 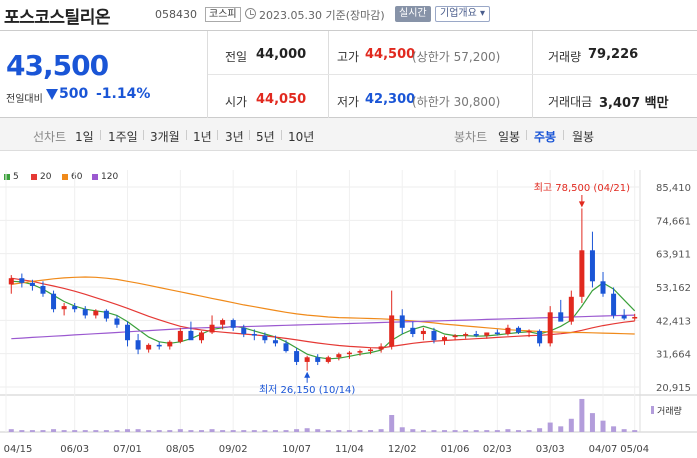 I want to click on stock-code: 058430, so click(x=176, y=14).